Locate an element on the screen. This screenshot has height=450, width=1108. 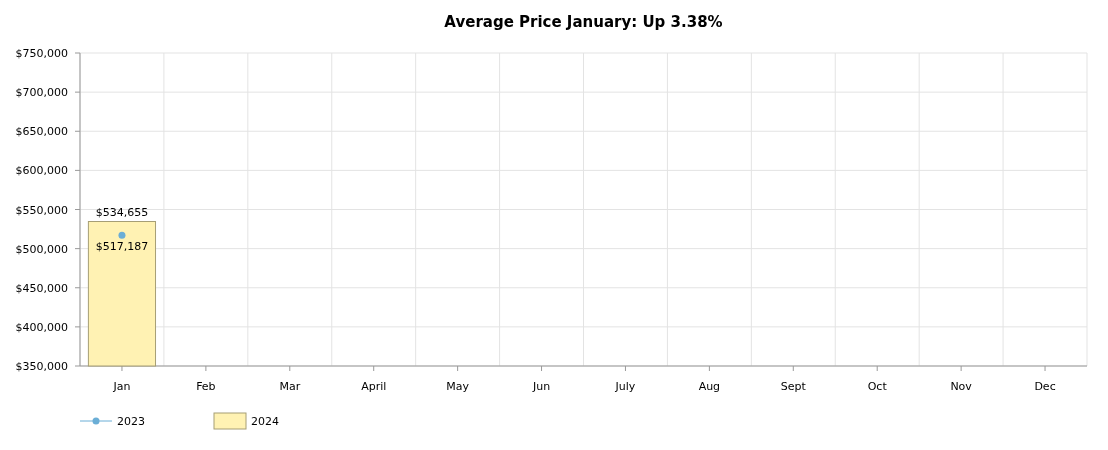
data-label: $534,655 is located at coordinates (122, 212).